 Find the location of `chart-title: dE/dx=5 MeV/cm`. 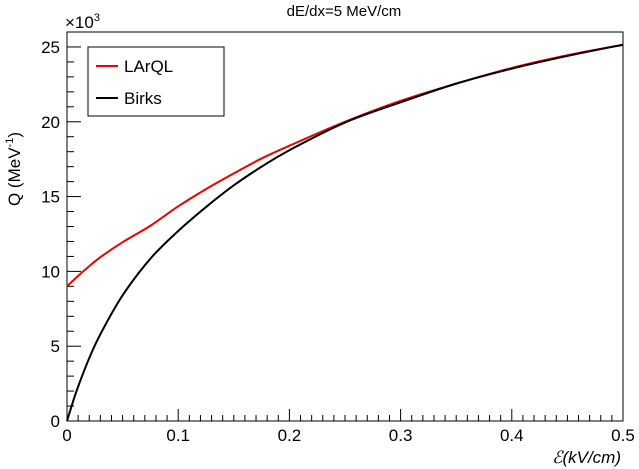

chart-title: dE/dx=5 MeV/cm is located at coordinates (344, 11).